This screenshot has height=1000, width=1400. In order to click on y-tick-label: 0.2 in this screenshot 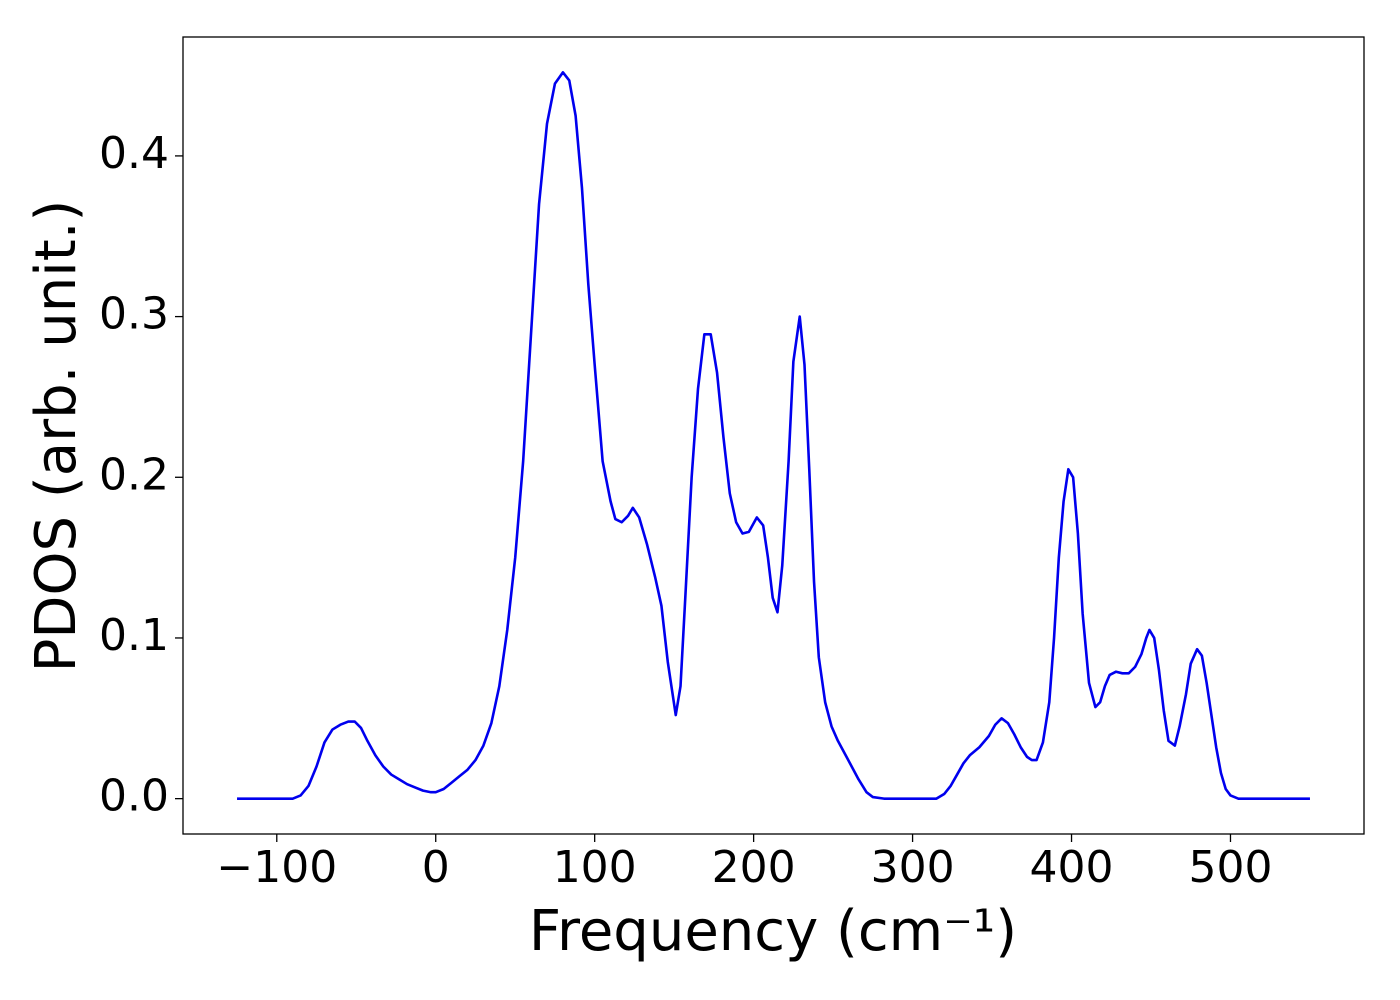, I will do `click(134, 474)`.